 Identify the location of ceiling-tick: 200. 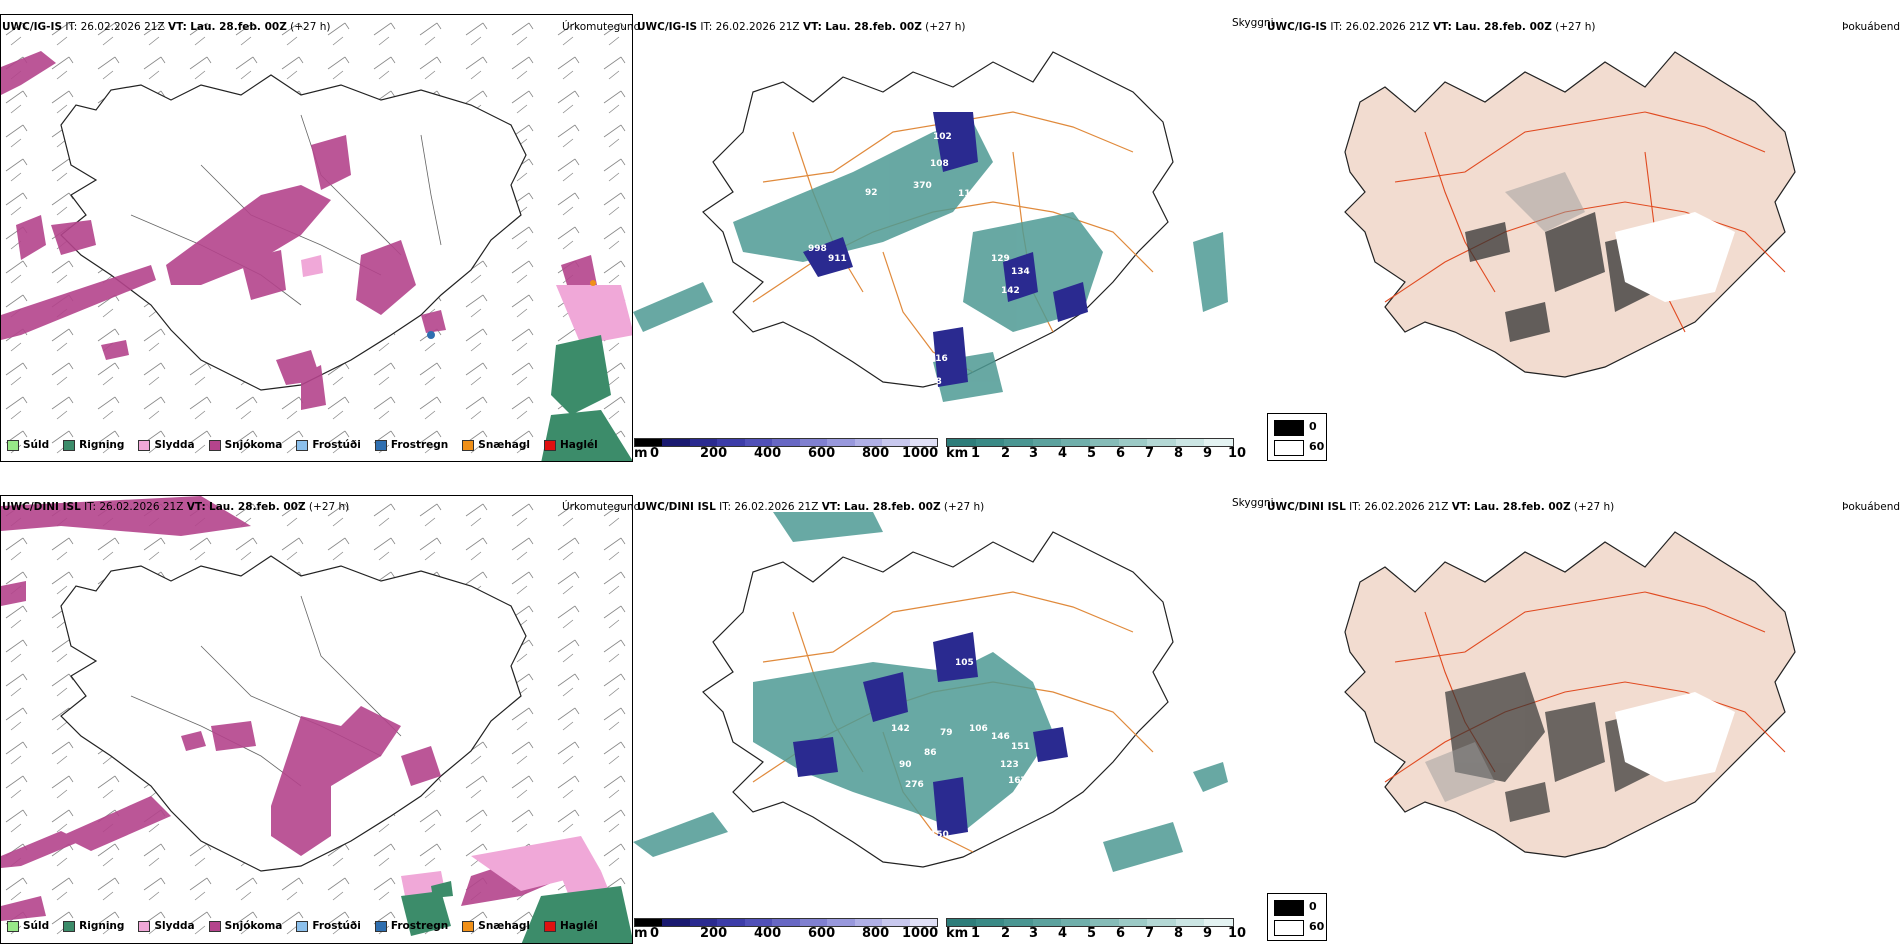
(714, 453).